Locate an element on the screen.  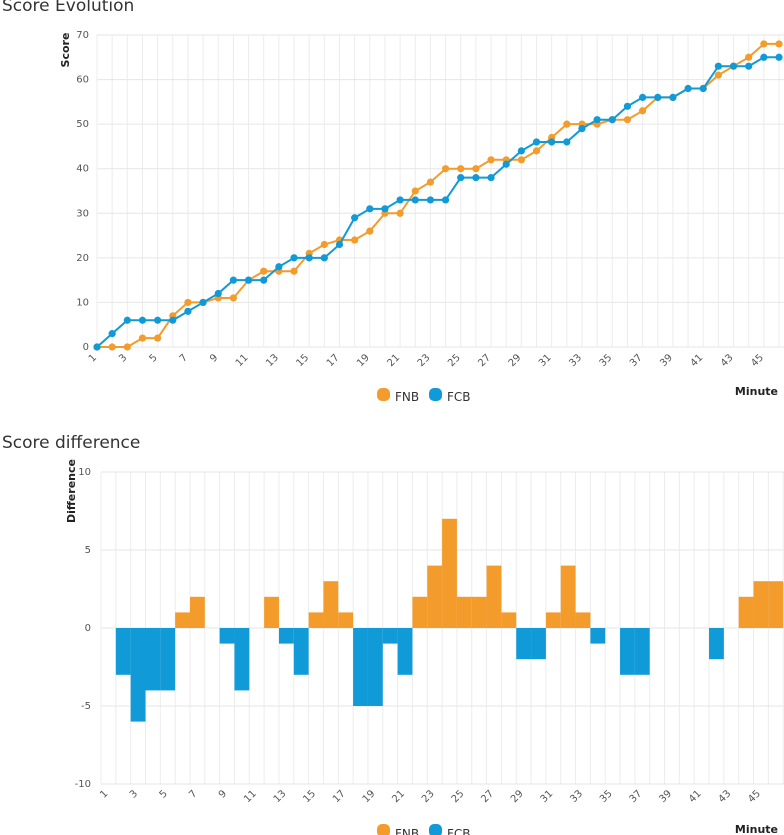
x-tick-label: 1 is located at coordinates (104, 794).